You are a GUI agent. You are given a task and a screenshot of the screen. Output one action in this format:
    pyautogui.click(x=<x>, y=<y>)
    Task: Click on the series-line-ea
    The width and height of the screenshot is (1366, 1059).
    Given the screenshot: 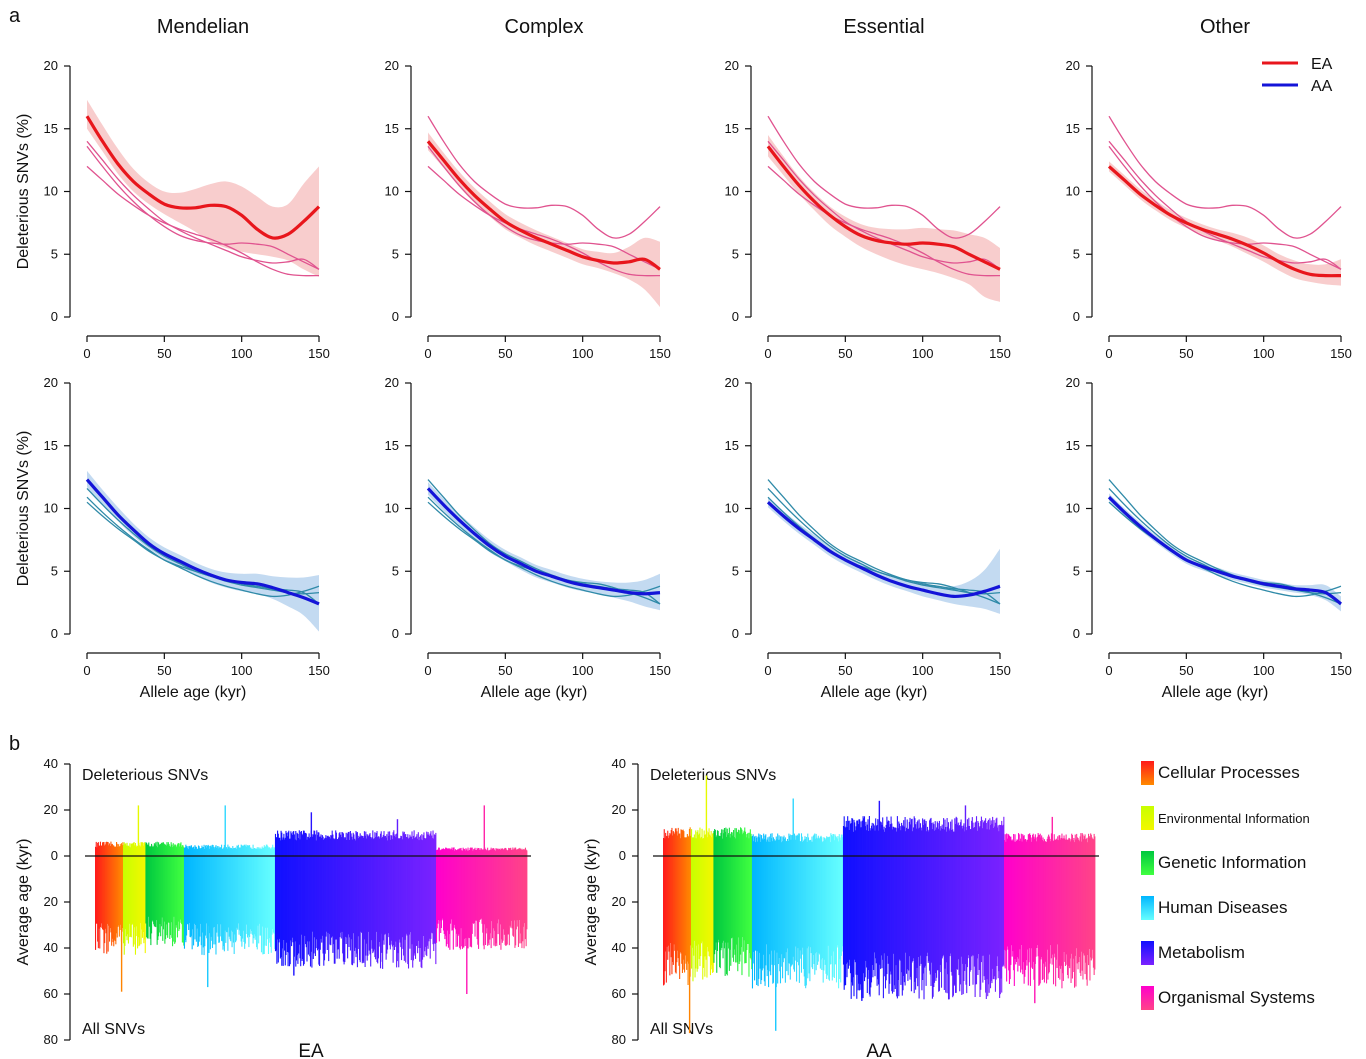 What is the action you would take?
    pyautogui.click(x=543, y=205)
    